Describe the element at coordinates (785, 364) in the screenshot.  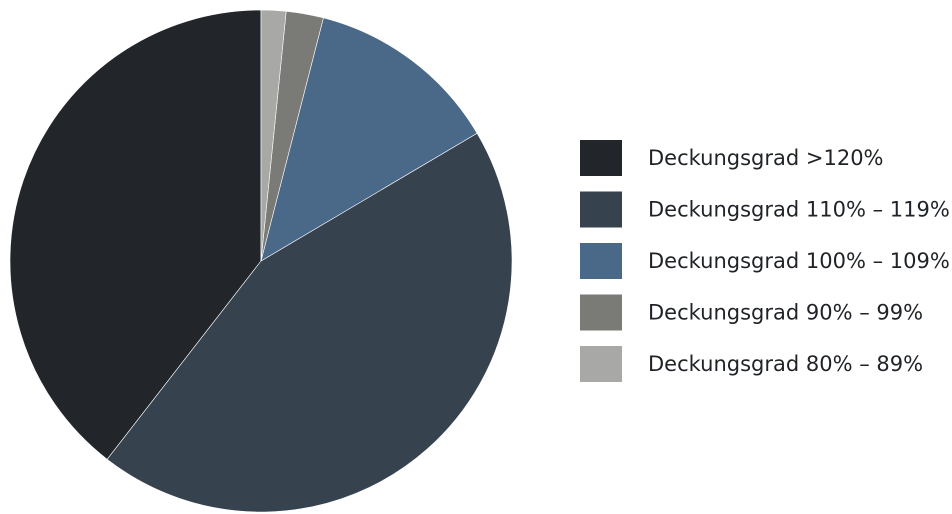
I see `legend-label-4: Deckungsgrad 80% – 89%` at that location.